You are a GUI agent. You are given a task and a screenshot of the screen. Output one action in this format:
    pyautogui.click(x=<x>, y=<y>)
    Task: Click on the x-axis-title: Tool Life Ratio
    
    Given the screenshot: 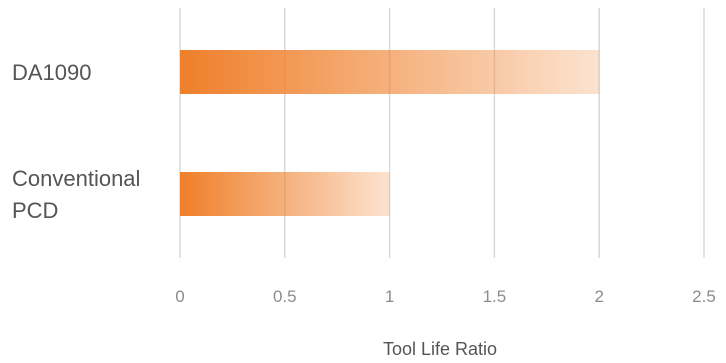 What is the action you would take?
    pyautogui.click(x=440, y=349)
    